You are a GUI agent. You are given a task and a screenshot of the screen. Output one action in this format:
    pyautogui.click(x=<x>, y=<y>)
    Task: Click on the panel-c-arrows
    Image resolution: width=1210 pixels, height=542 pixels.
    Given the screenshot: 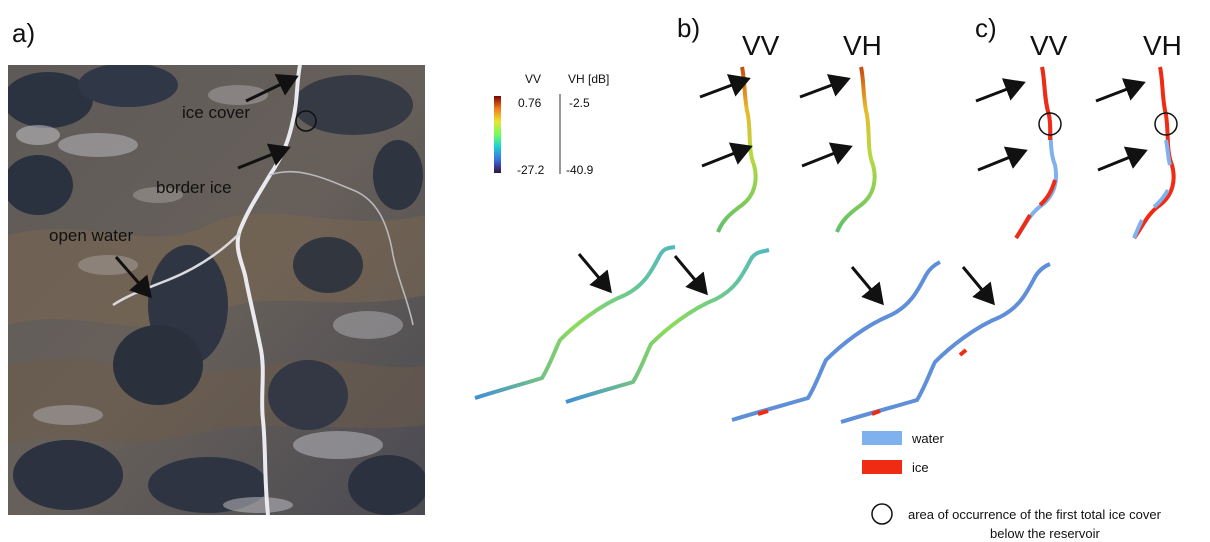 What is the action you would take?
    pyautogui.click(x=1014, y=192)
    